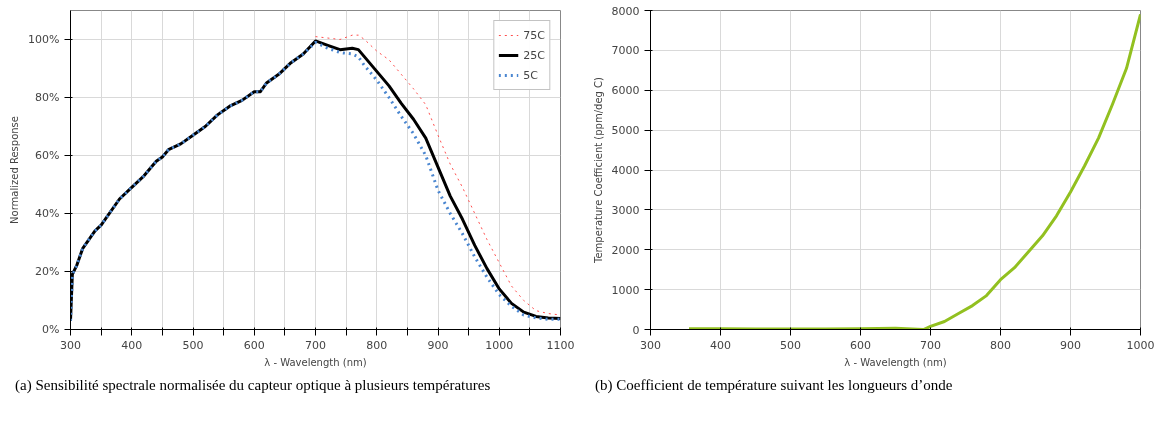  Describe the element at coordinates (47, 155) in the screenshot. I see `y-tick-label: 60%` at that location.